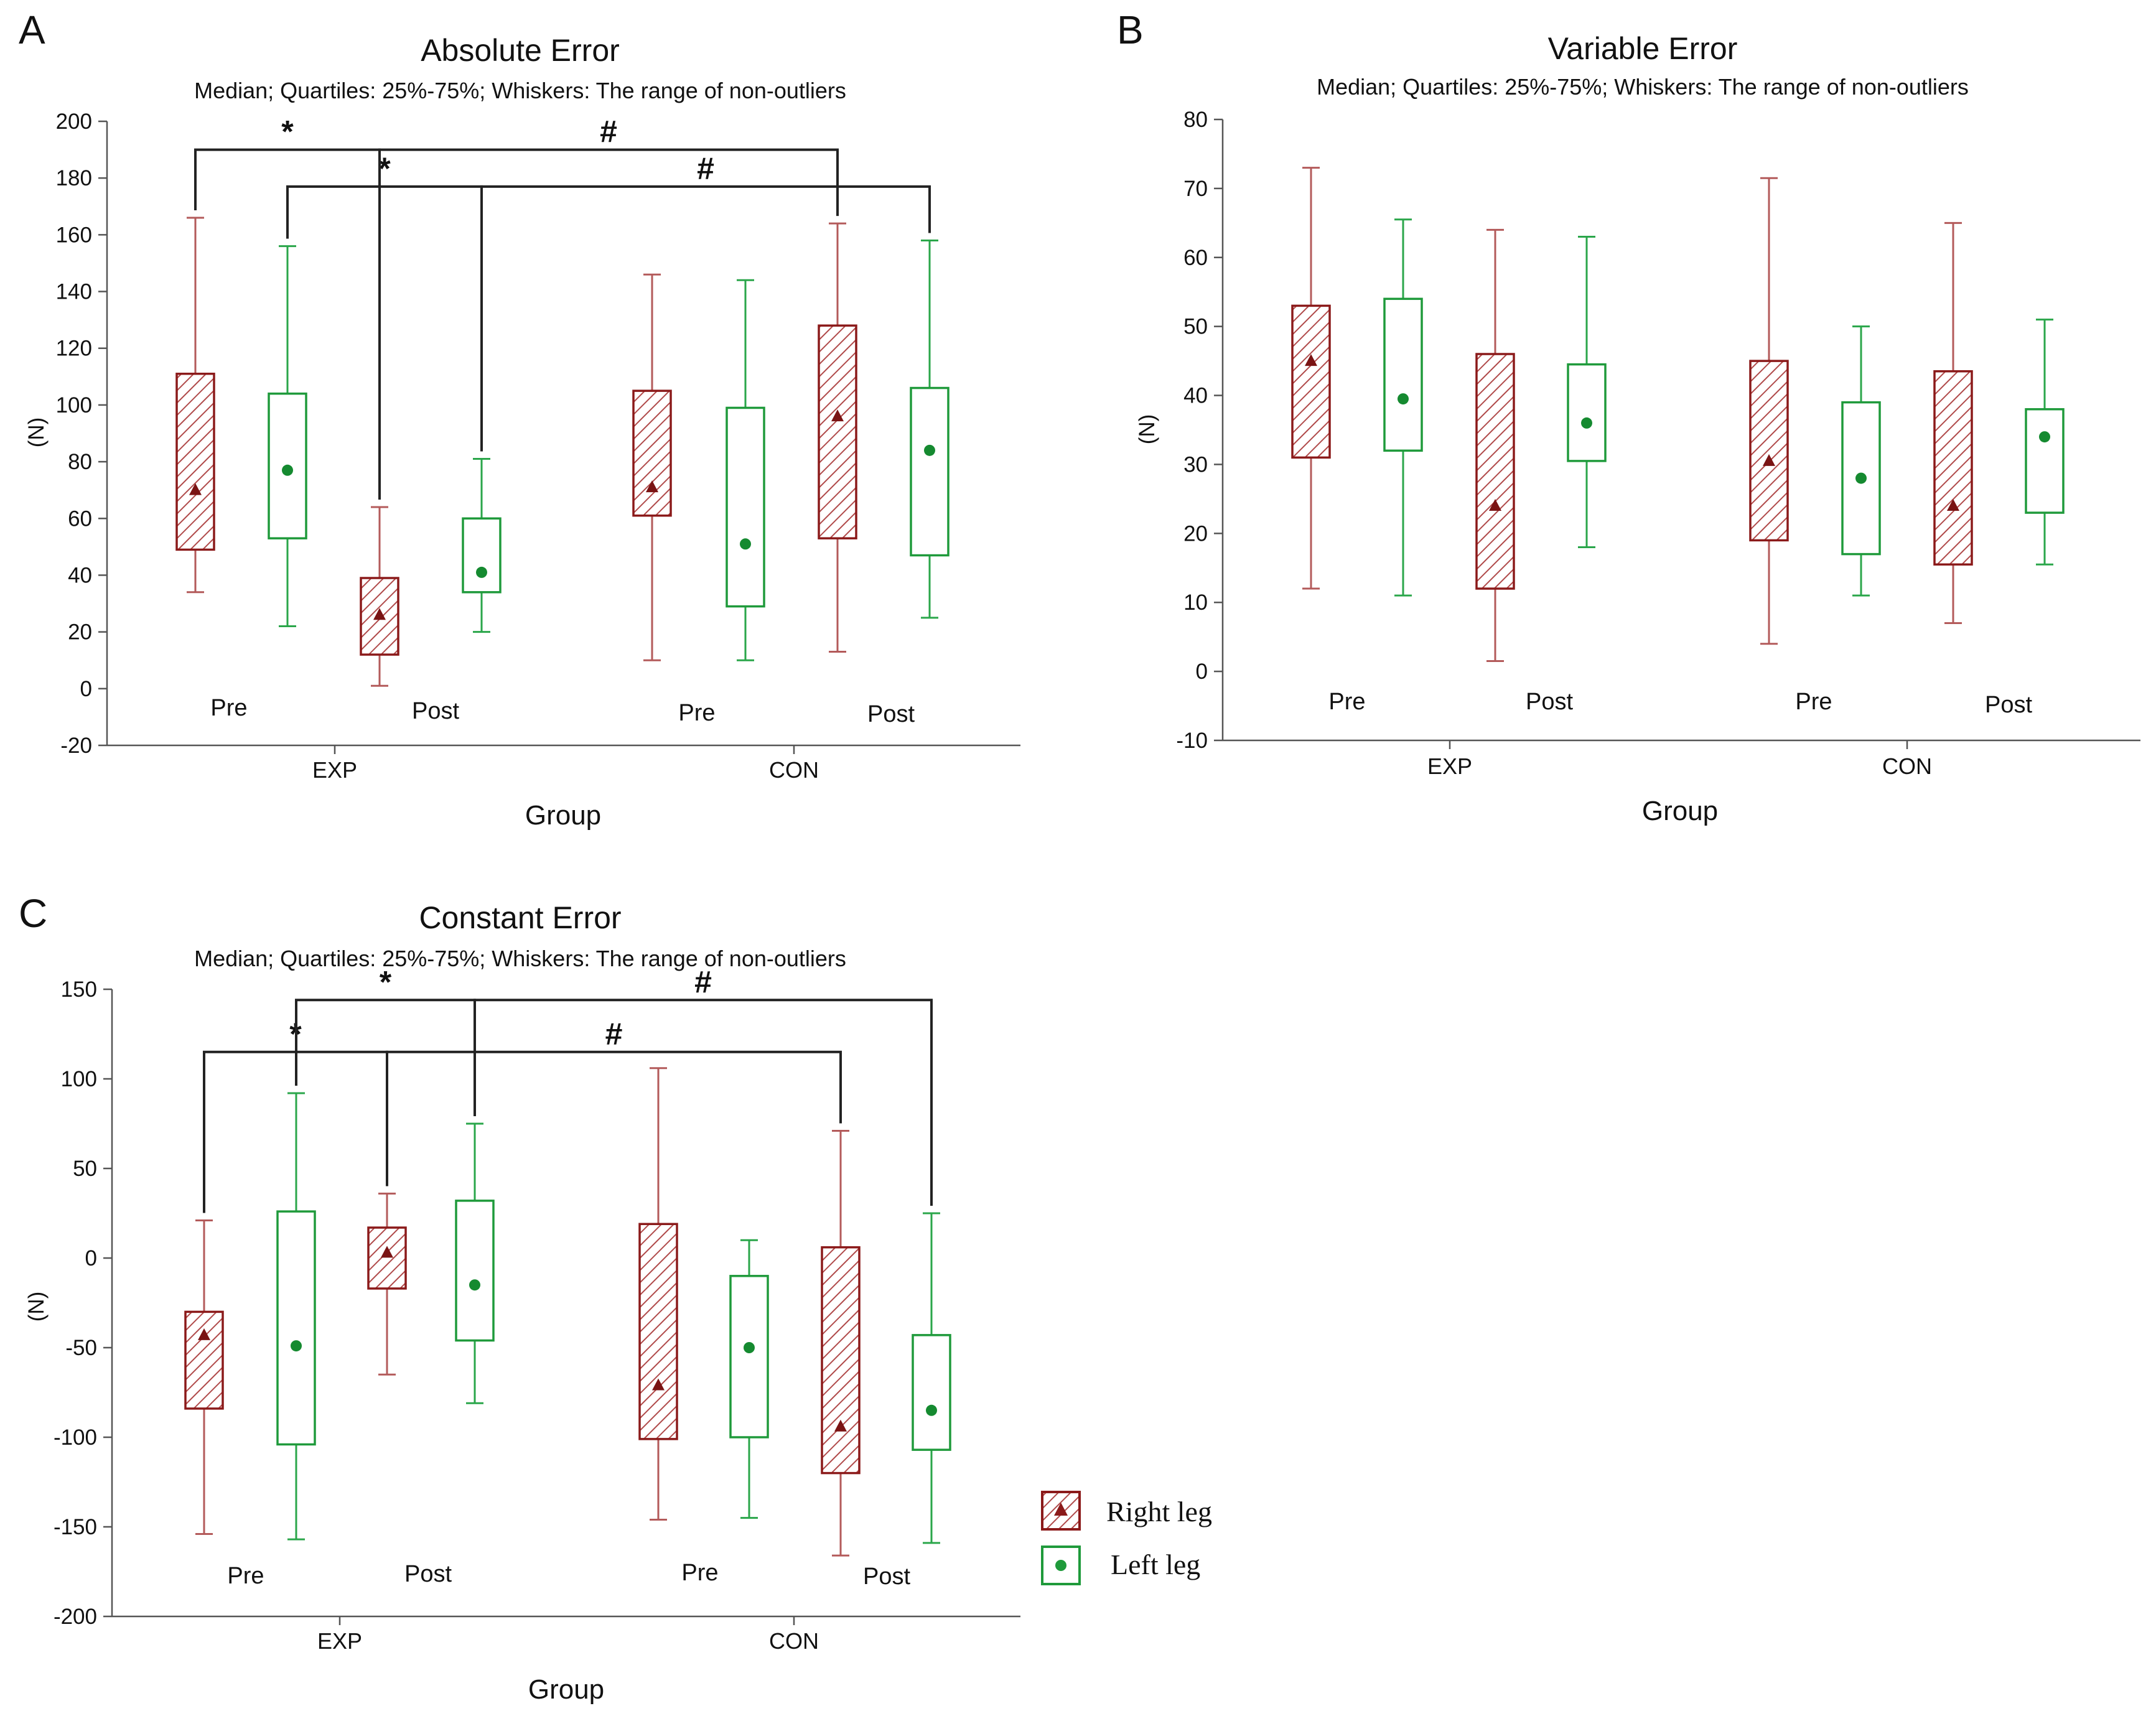  Describe the element at coordinates (74, 292) in the screenshot. I see `y-tick-label: 140` at that location.